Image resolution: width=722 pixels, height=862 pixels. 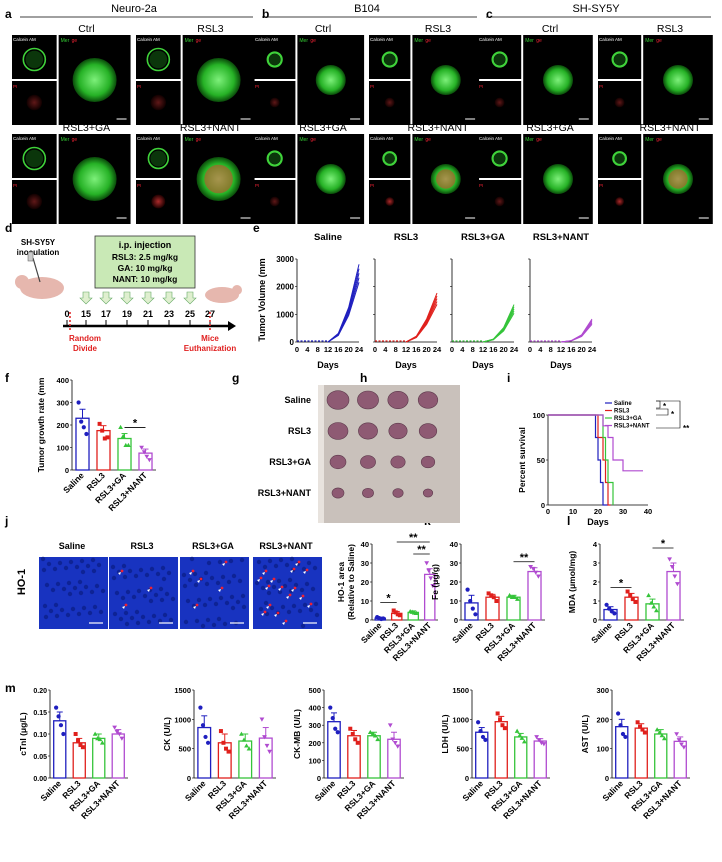 What do you see at coordinates (668, 414) in the screenshot?
I see `sig-bracket` at bounding box center [668, 414].